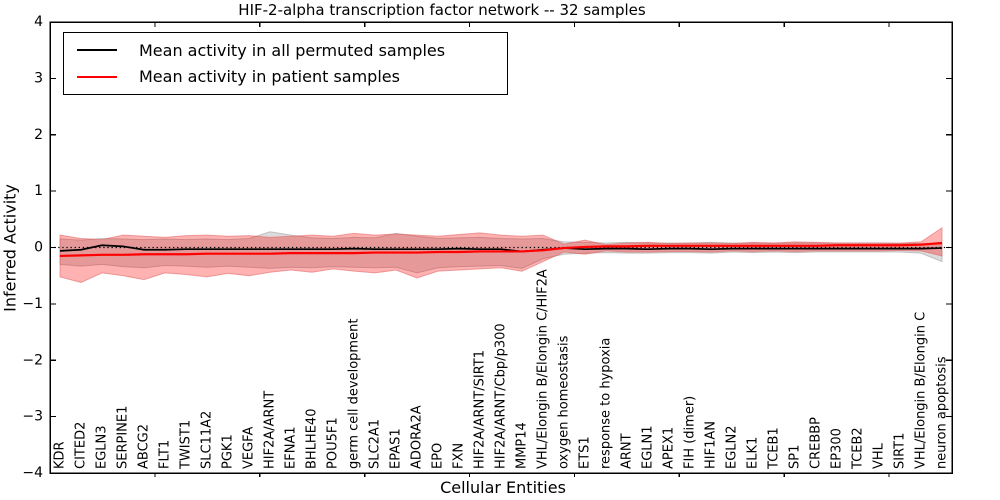 The width and height of the screenshot is (1000, 500). What do you see at coordinates (312, 439) in the screenshot?
I see `x-tick-label: BHLHE40` at bounding box center [312, 439].